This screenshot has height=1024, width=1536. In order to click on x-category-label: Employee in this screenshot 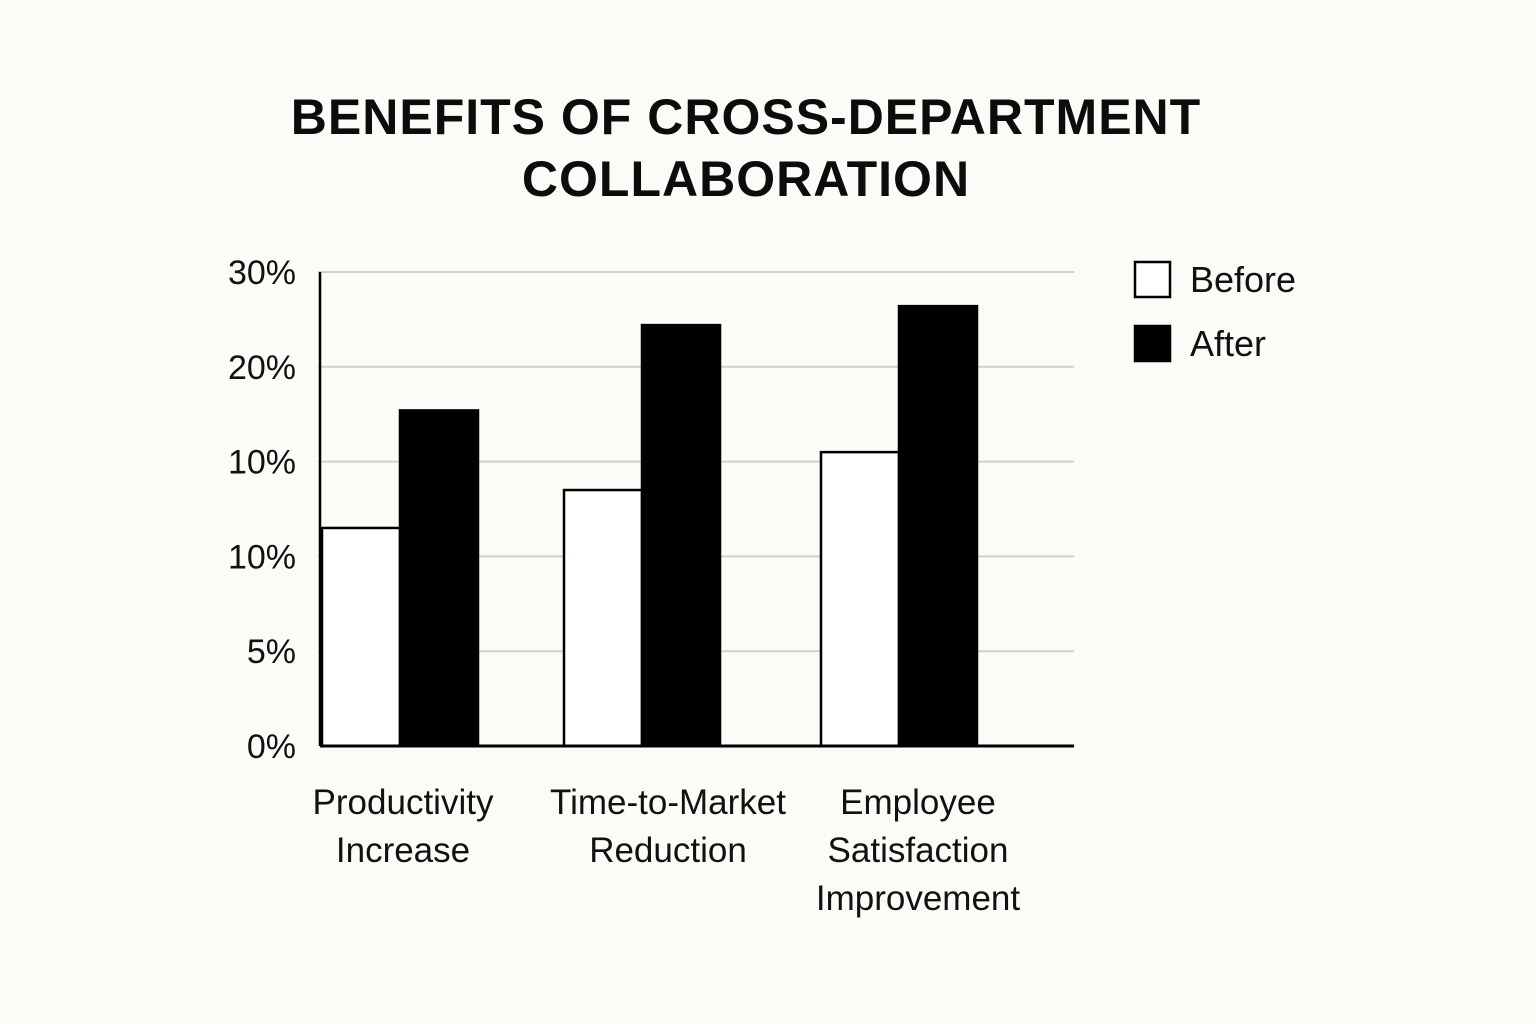, I will do `click(918, 802)`.